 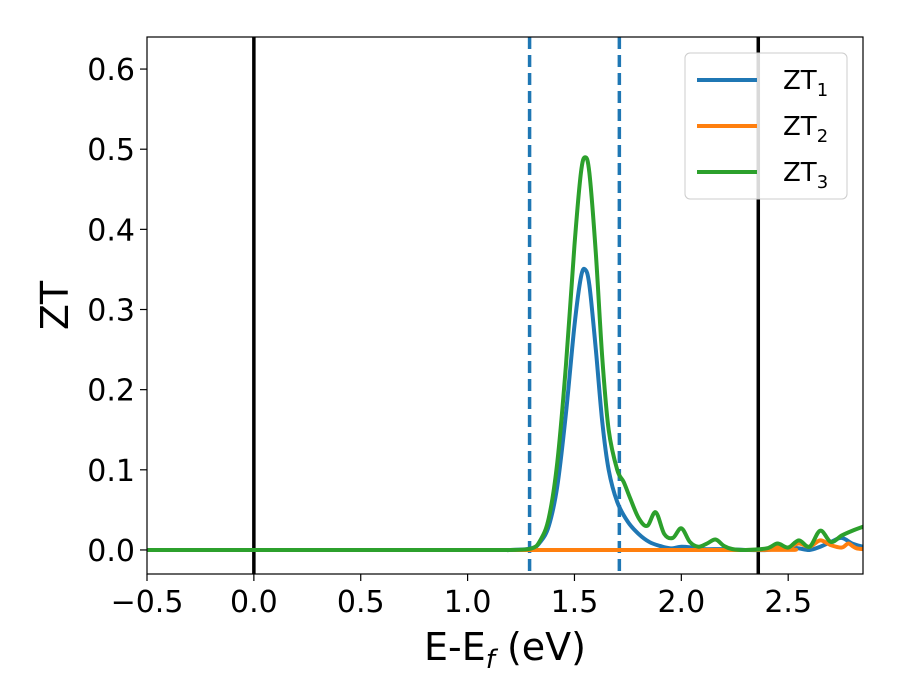 I want to click on x-tick-label: 2.0, so click(x=681, y=602).